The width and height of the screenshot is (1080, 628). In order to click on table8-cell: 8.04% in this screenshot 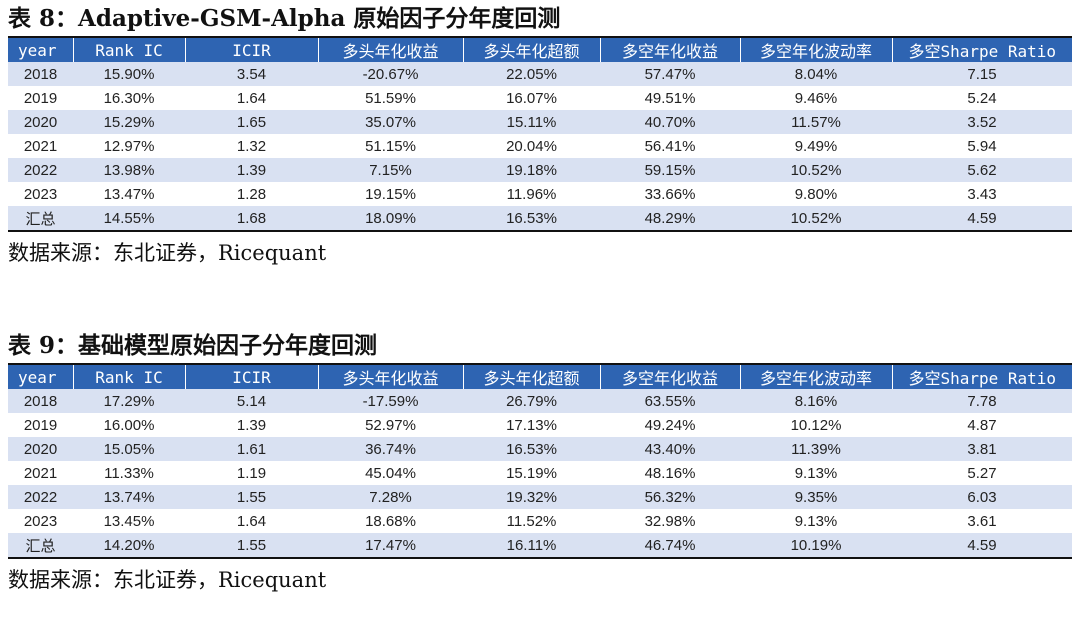, I will do `click(816, 74)`.